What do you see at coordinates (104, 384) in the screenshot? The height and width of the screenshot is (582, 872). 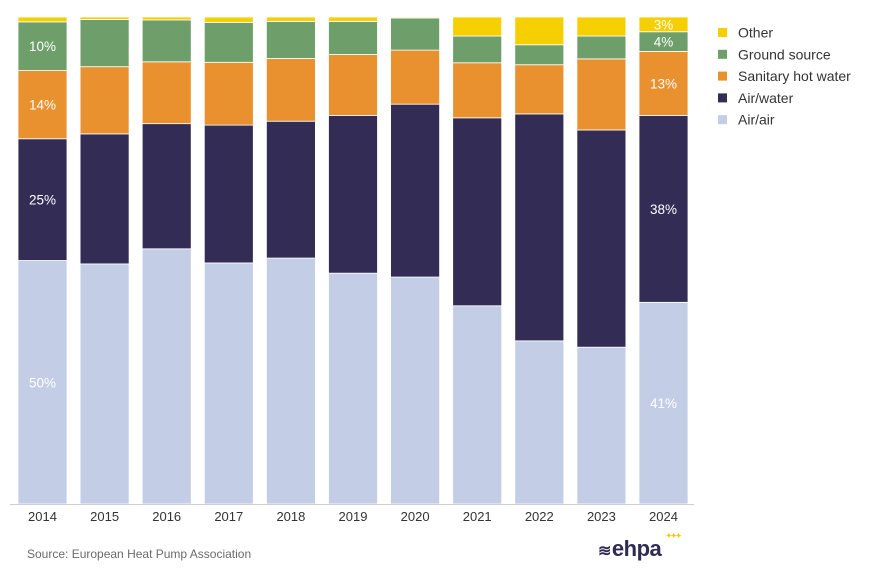 I see `bar-segment-2015-air-air` at bounding box center [104, 384].